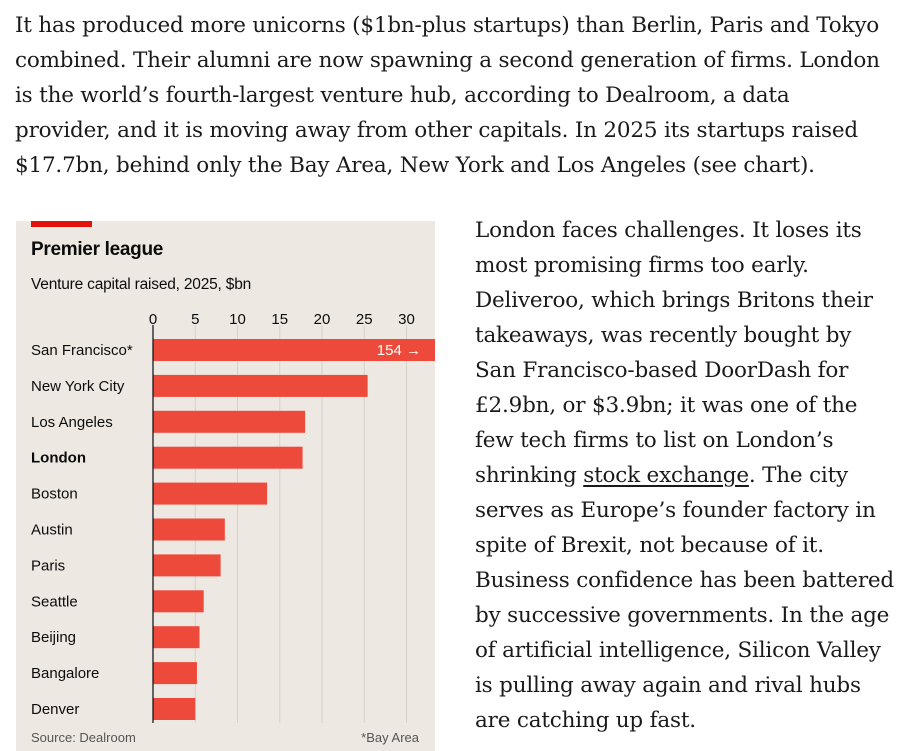 Image resolution: width=900 pixels, height=751 pixels. Describe the element at coordinates (48, 565) in the screenshot. I see `category-label: Paris` at that location.